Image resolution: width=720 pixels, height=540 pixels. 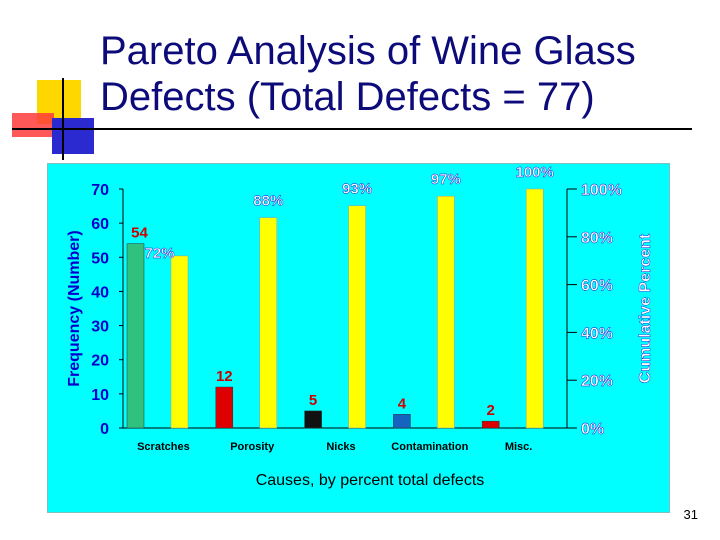 I want to click on x-category-label: Contamination, so click(x=429, y=447).